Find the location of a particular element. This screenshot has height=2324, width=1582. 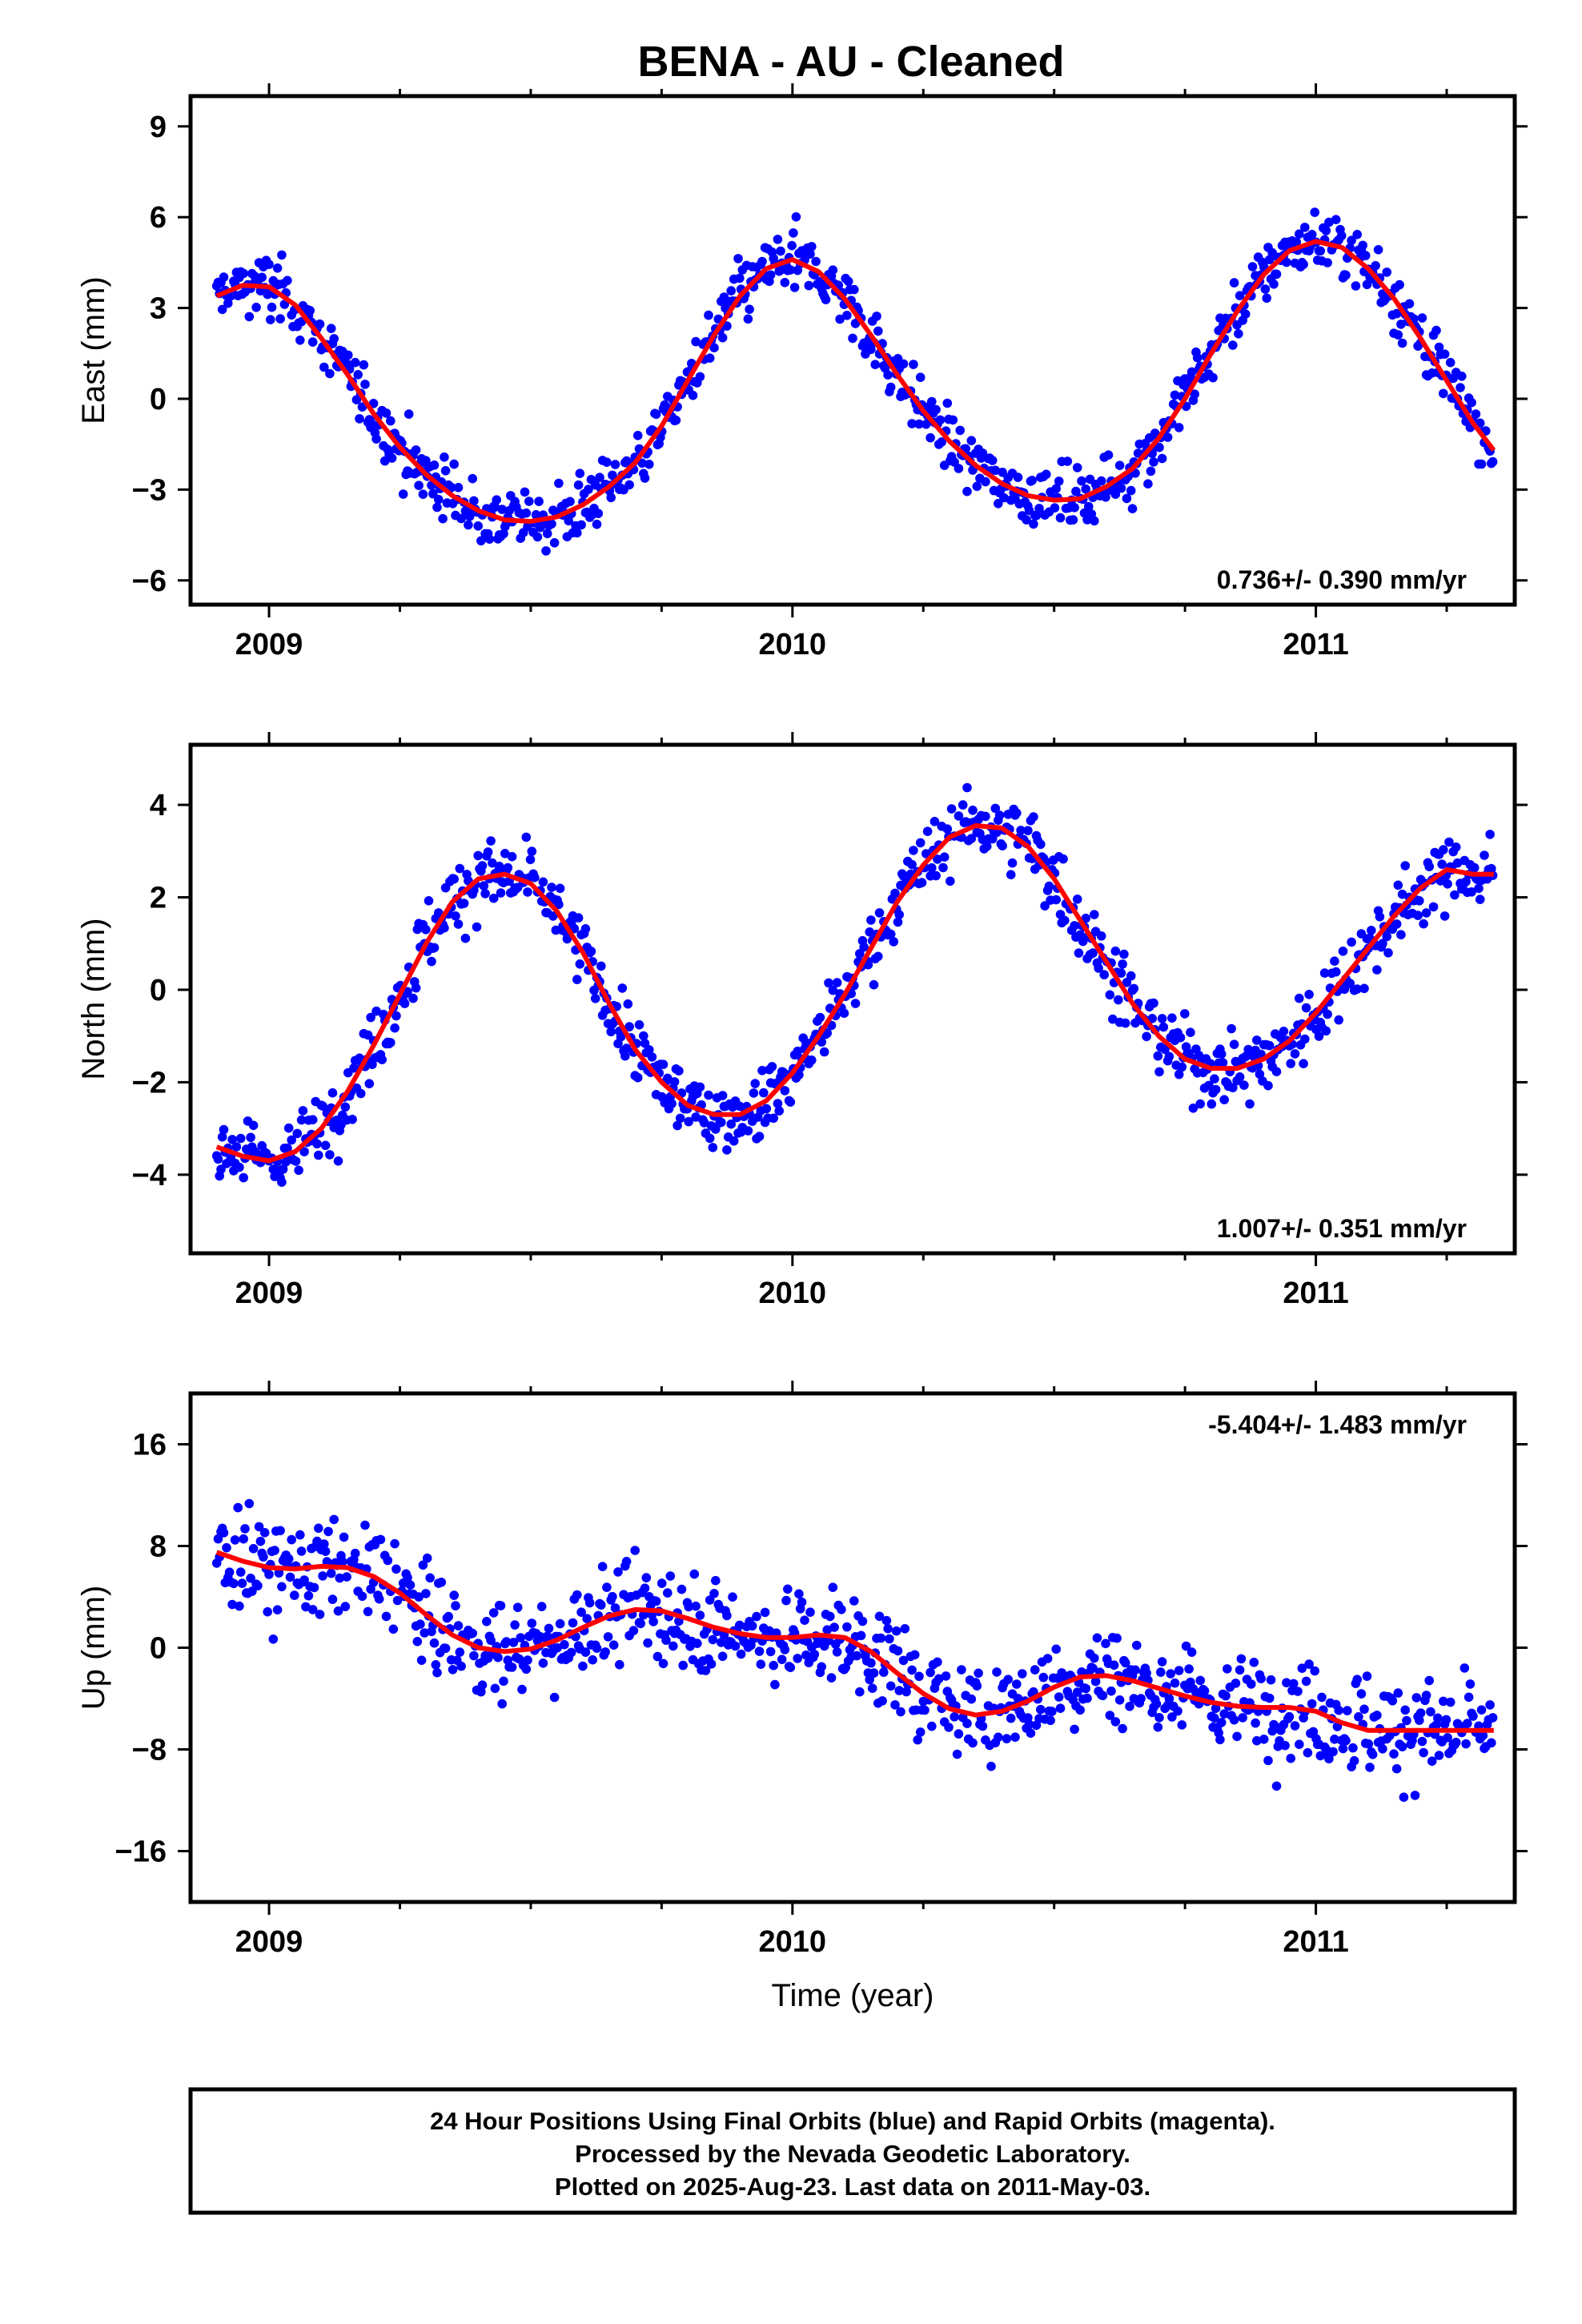

model-line-east is located at coordinates (855, 382).